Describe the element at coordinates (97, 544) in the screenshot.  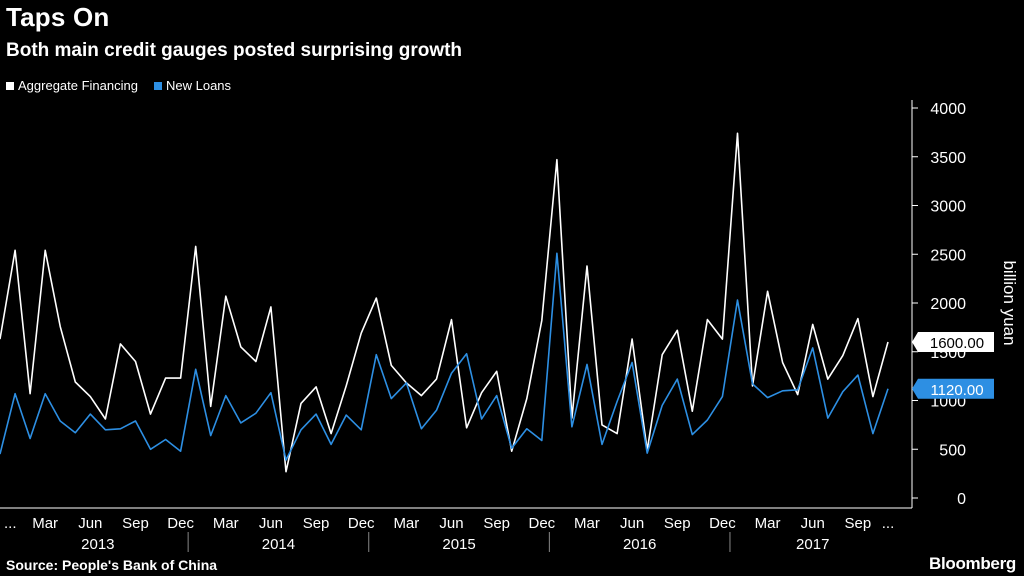
I see `x-year-label: 2013` at that location.